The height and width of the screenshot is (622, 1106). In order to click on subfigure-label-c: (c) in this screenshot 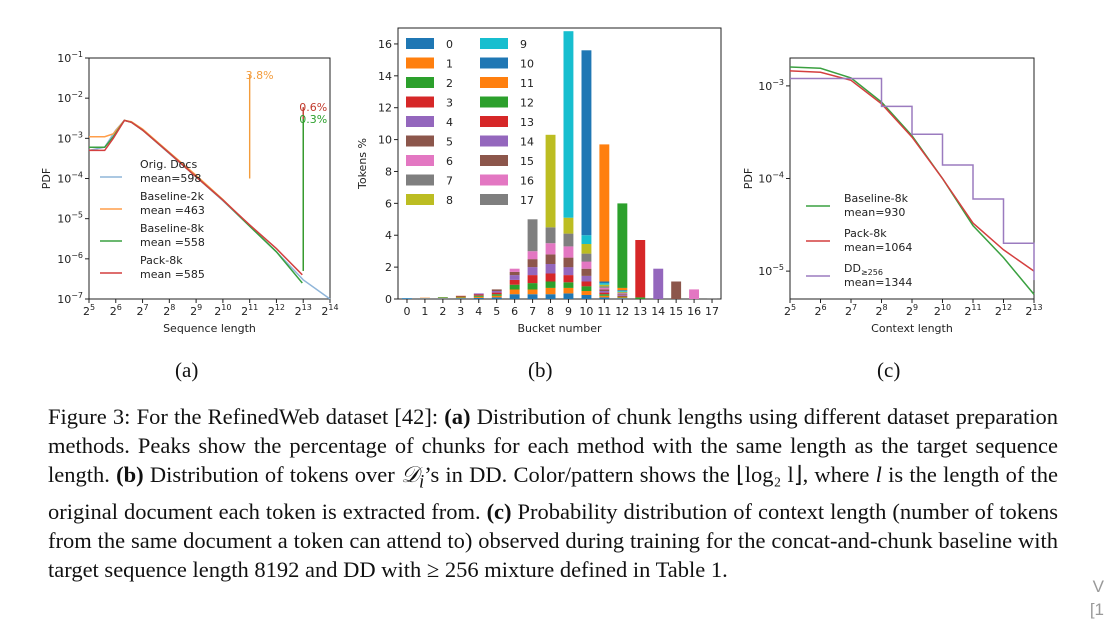, I will do `click(889, 370)`.